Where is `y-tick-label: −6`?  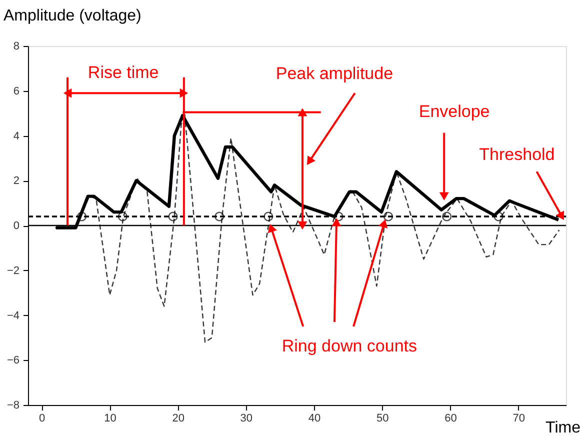 y-tick-label: −6 is located at coordinates (13, 360).